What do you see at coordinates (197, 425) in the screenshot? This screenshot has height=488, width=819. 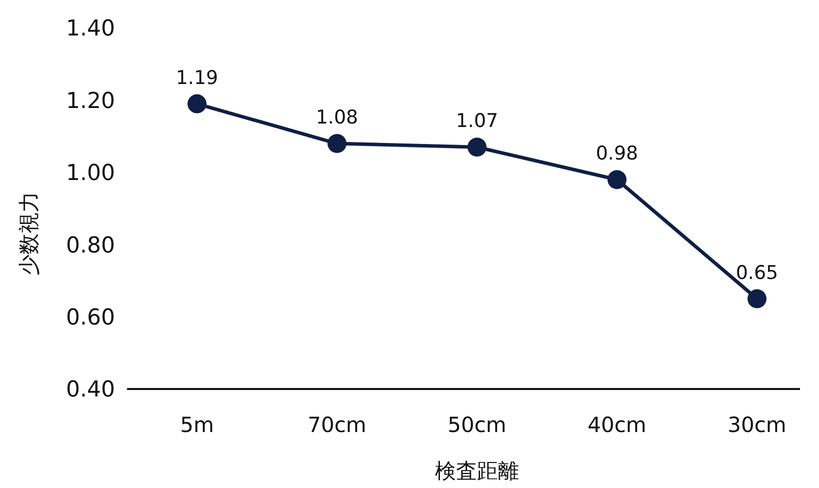 I see `x-tick-label: 5m` at bounding box center [197, 425].